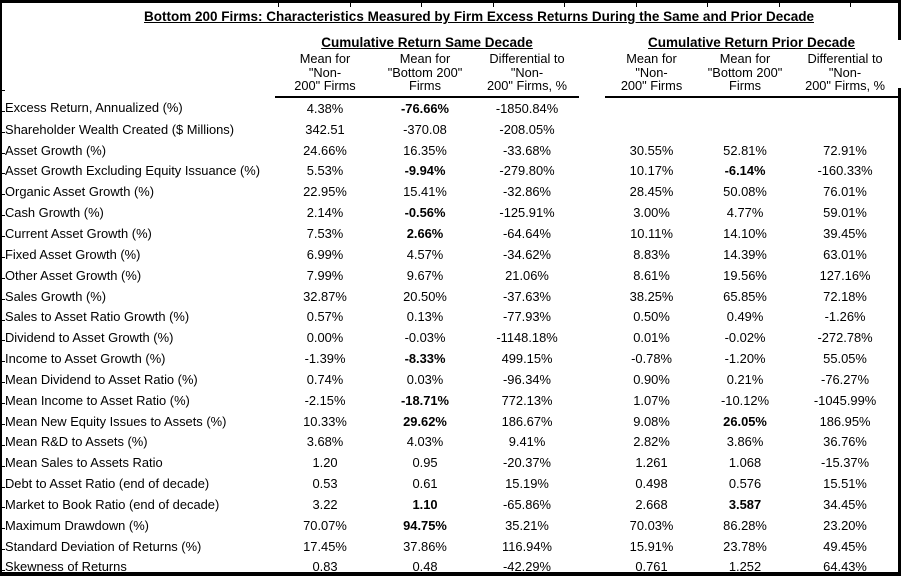 The height and width of the screenshot is (577, 901). I want to click on row-label: Mean R&D to Assets (%), so click(76, 442).